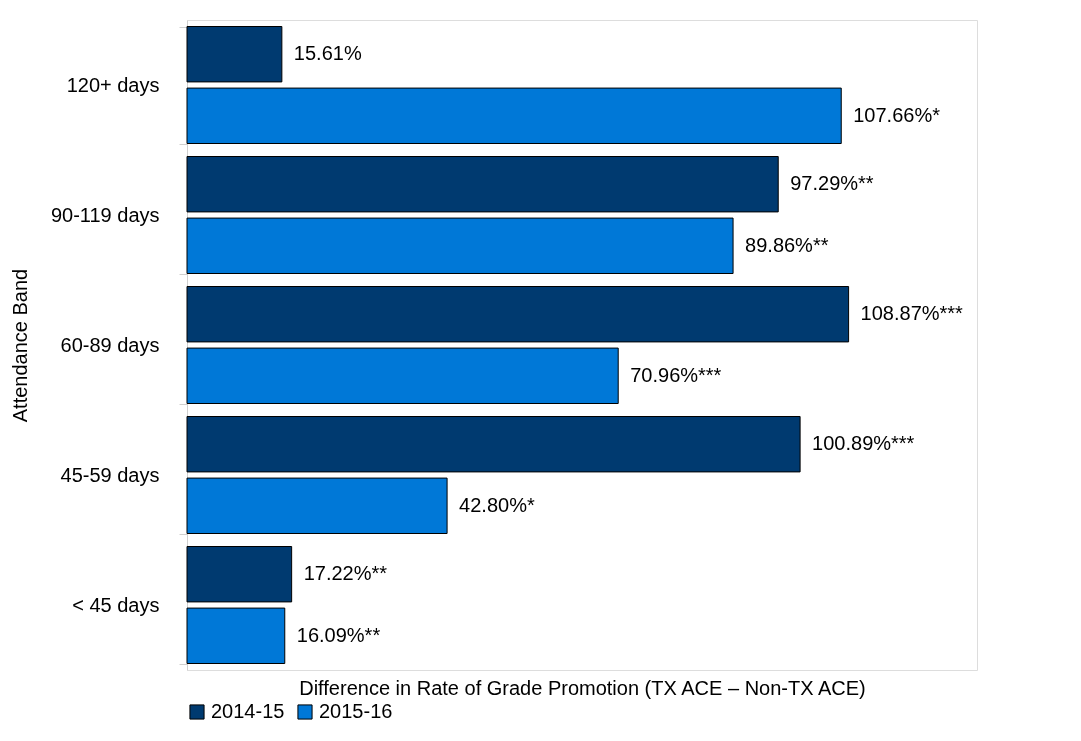  Describe the element at coordinates (832, 183) in the screenshot. I see `data-label: 97.29%**` at that location.